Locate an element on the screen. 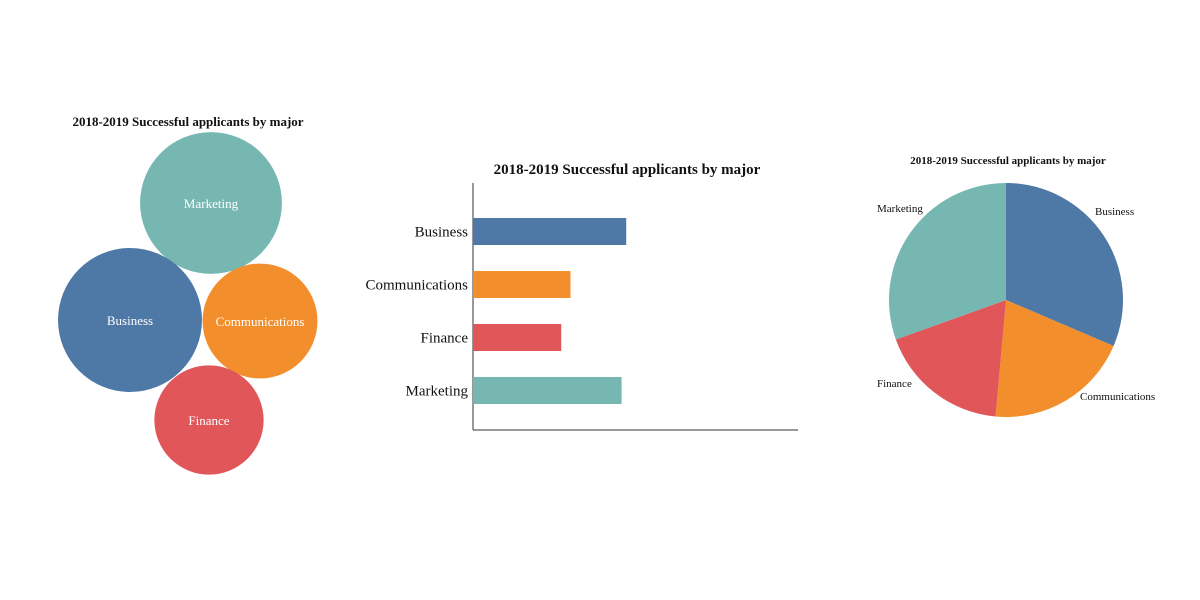 This screenshot has height=600, width=1200. bubble-communications is located at coordinates (260, 321).